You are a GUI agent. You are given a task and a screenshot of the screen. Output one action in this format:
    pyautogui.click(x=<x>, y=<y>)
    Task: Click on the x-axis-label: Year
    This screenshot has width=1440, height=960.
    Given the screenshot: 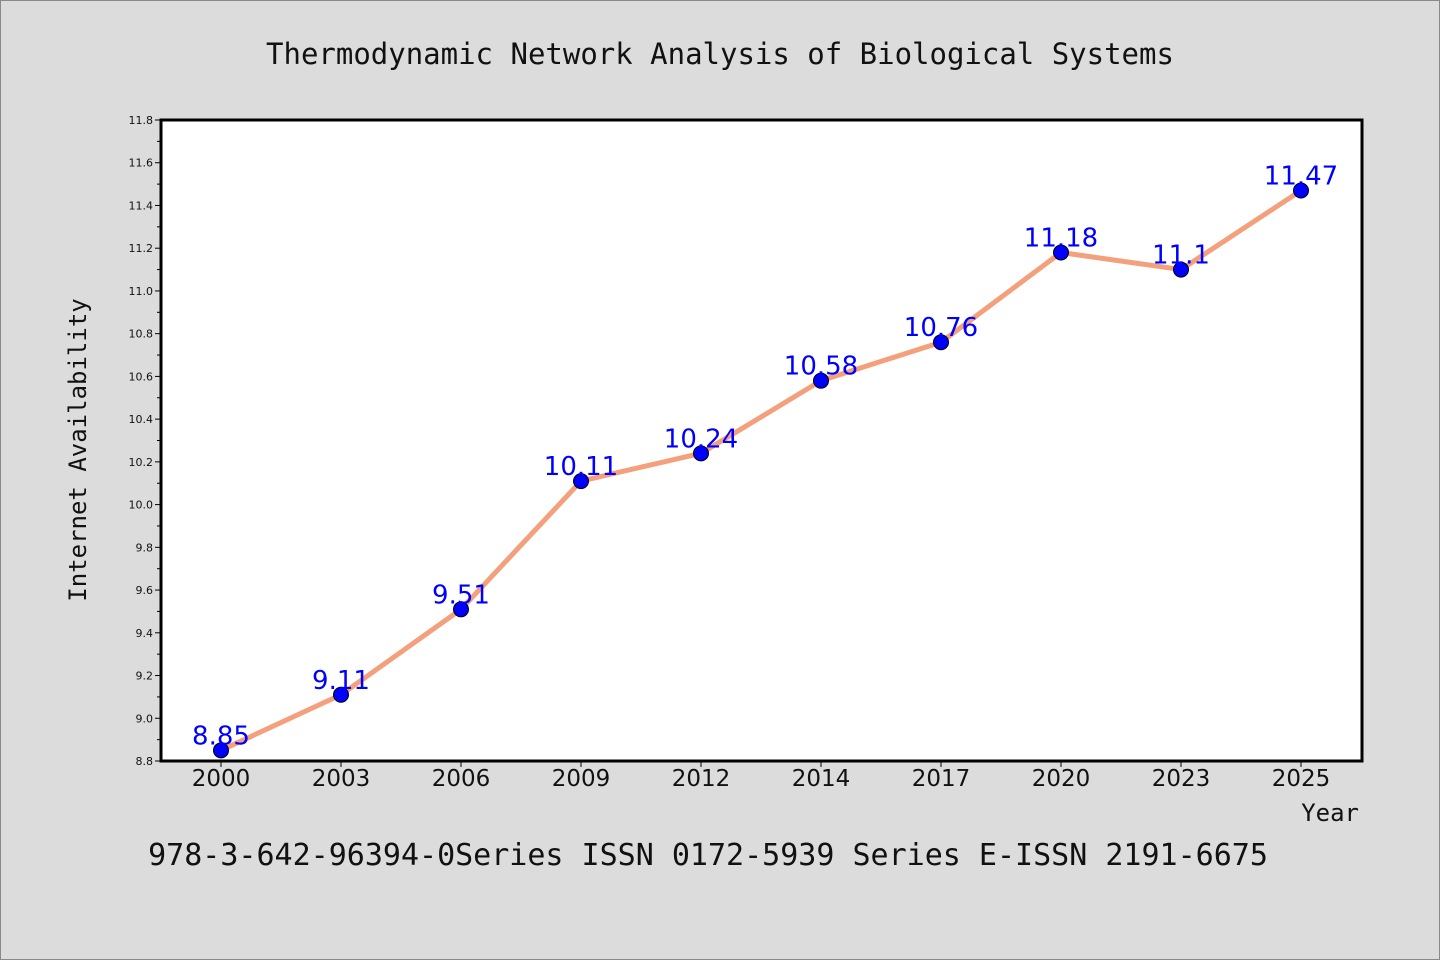 What is the action you would take?
    pyautogui.click(x=1330, y=813)
    